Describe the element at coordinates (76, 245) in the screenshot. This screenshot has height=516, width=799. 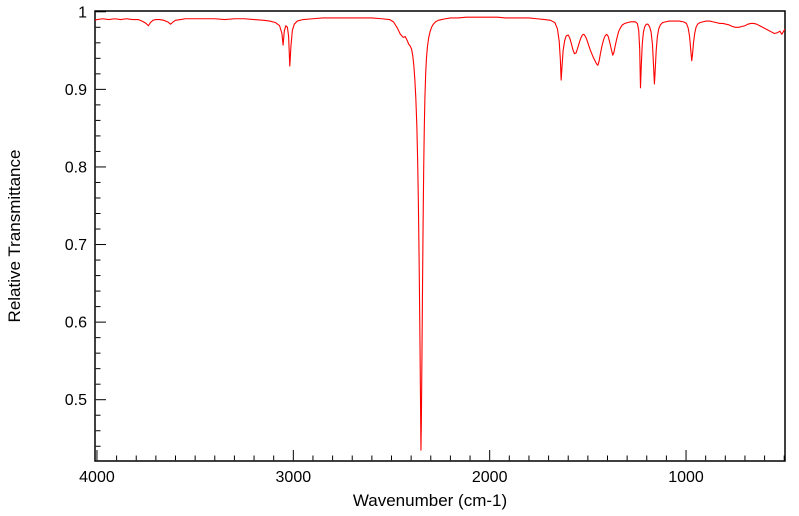
I see `y-tick-label: 0.7` at that location.